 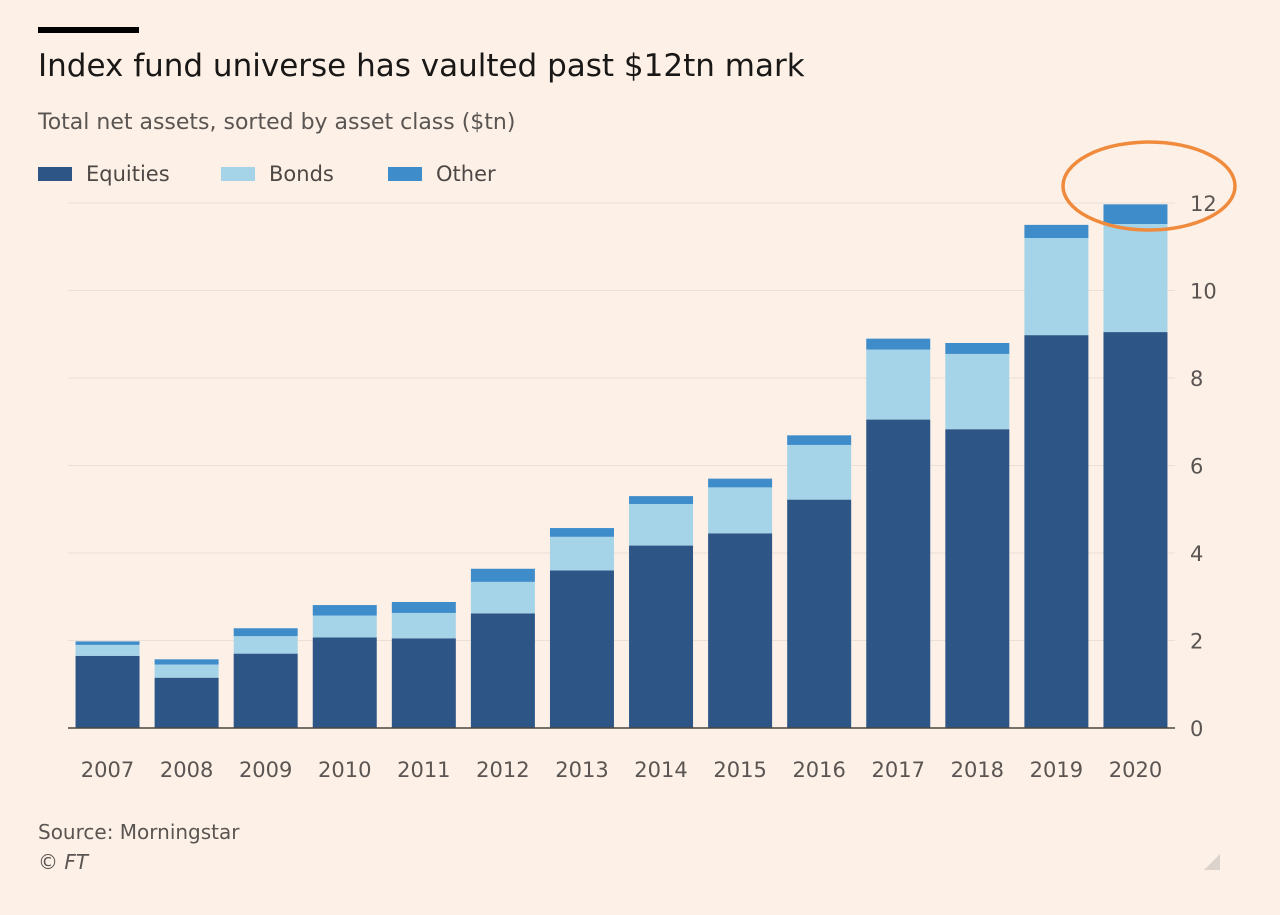 I want to click on bar-equities-2010, so click(x=344, y=682).